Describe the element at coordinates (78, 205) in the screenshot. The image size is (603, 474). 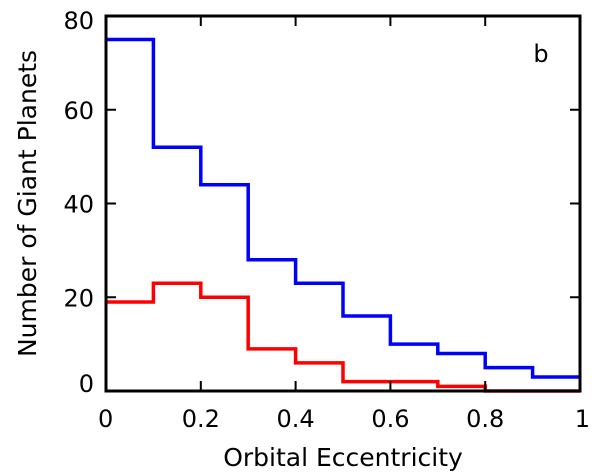
I see `y-tick-label: 40` at that location.